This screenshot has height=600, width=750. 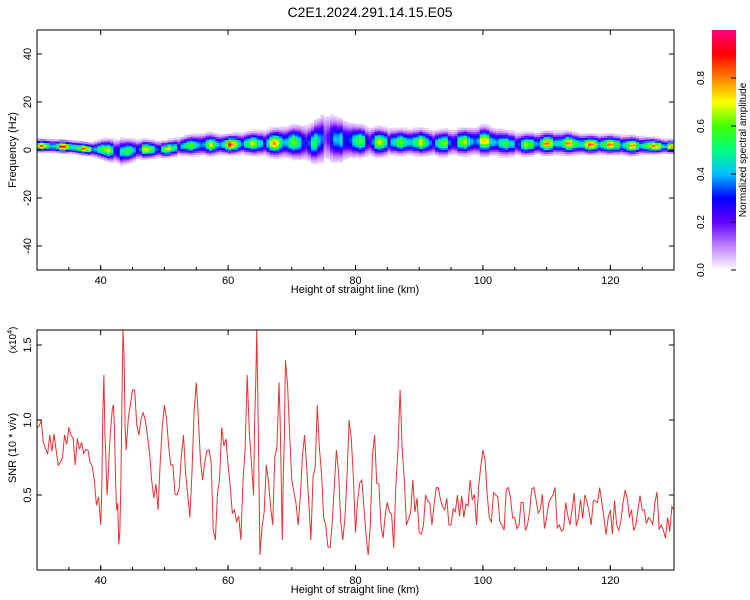 I want to click on y-tick: -40, so click(x=348, y=246).